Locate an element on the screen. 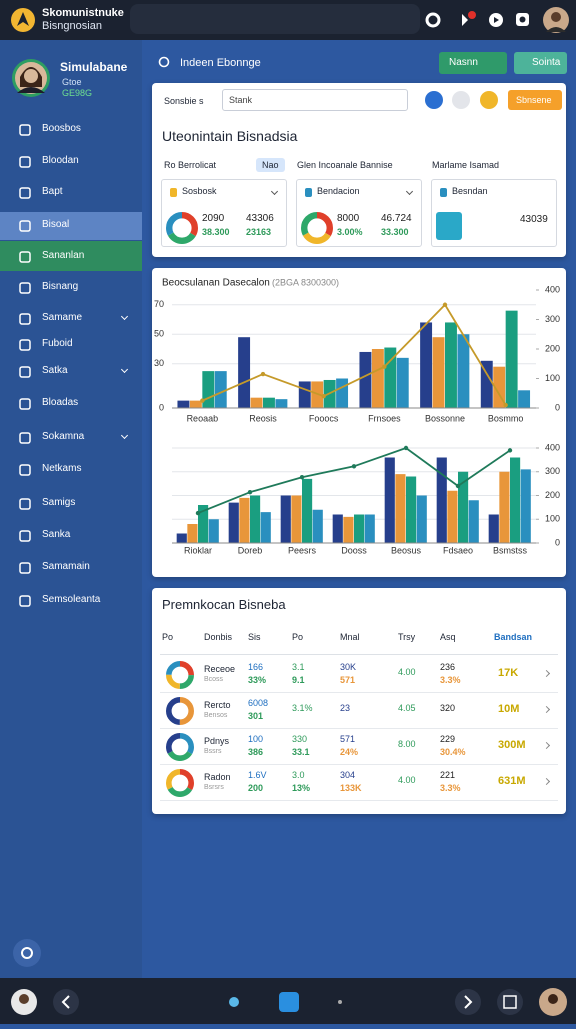 The image size is (576, 1029). x-tick-label: Reosis is located at coordinates (263, 418).